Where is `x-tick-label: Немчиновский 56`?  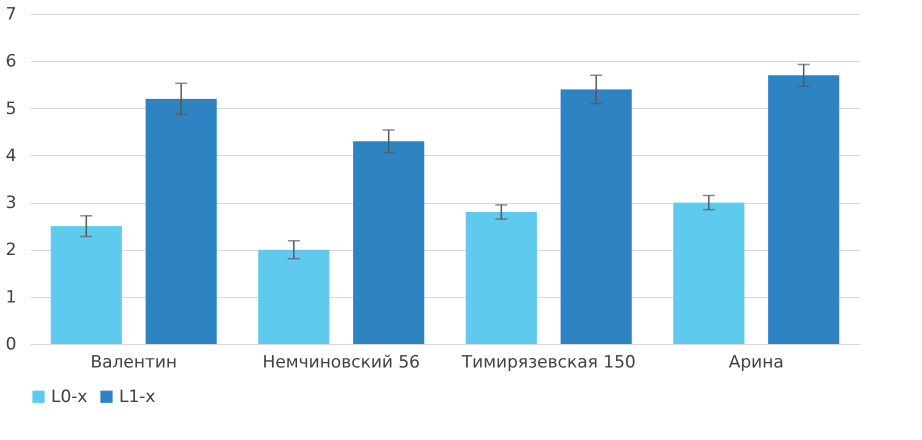 x-tick-label: Немчиновский 56 is located at coordinates (341, 362).